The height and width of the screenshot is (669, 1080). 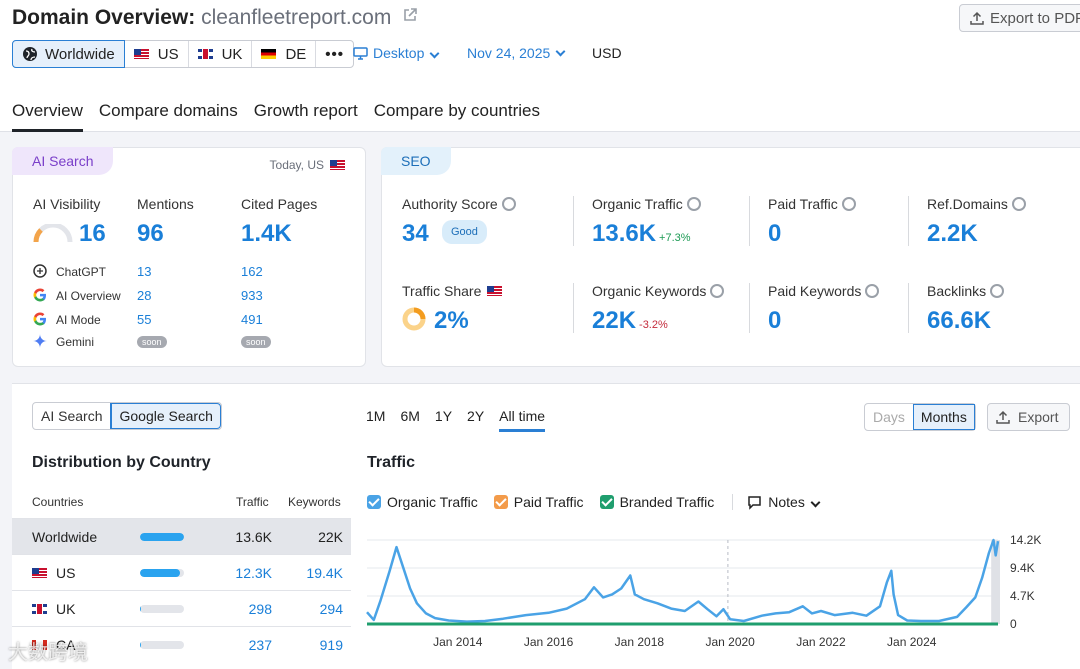 I want to click on export-pdf-button: Export to PDF, so click(x=1019, y=18).